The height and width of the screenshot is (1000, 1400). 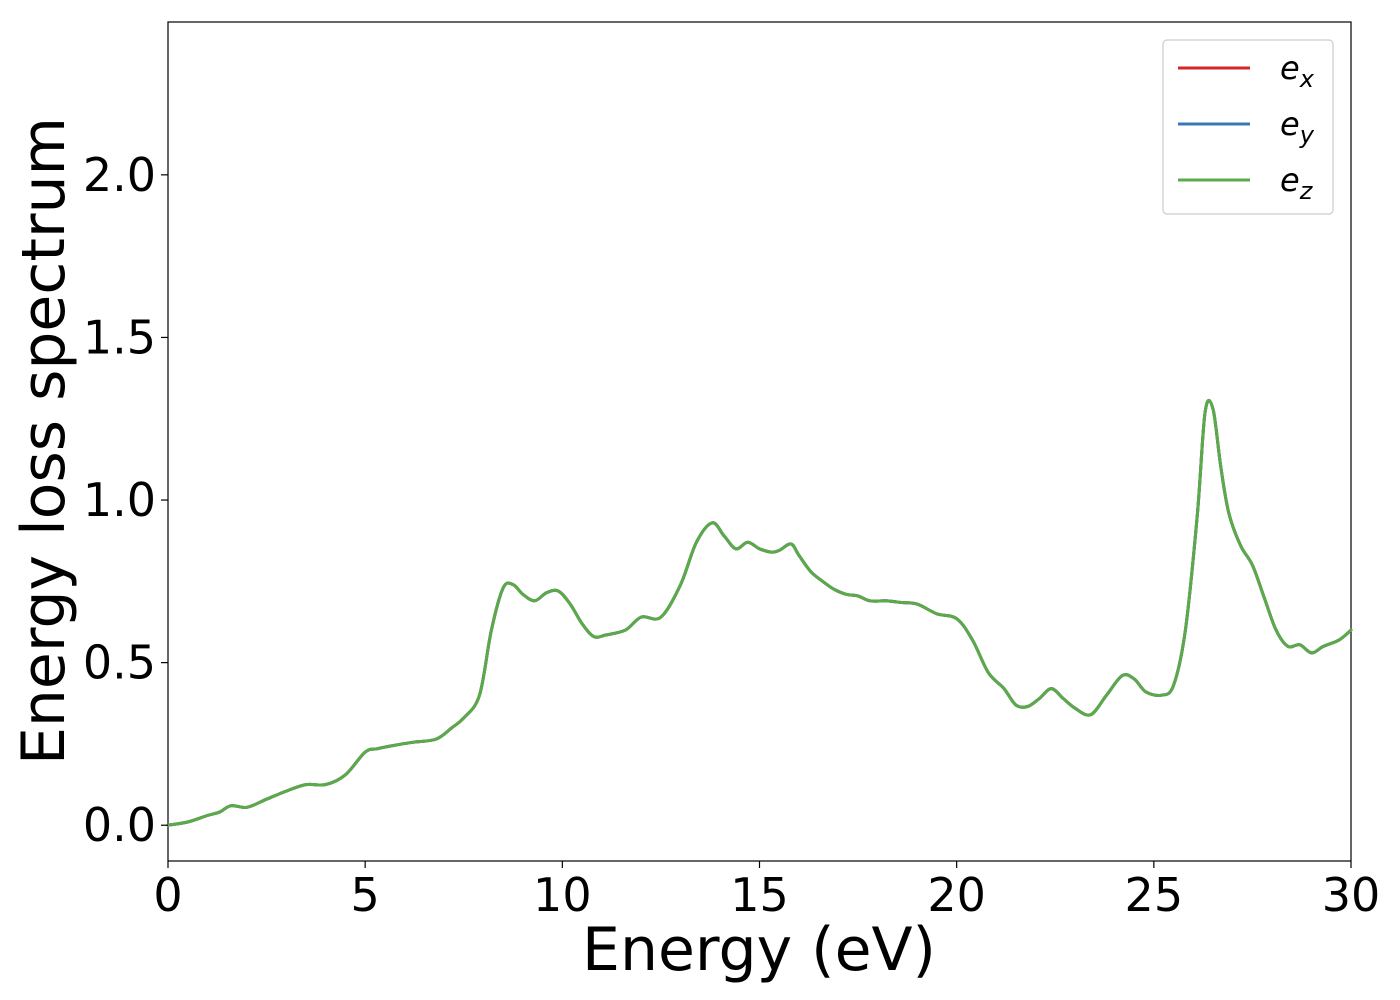 I want to click on legend-label: ez, so click(x=1297, y=183).